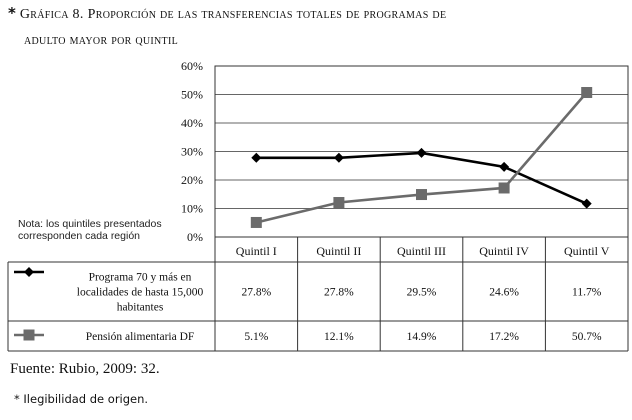 The image size is (632, 420). I want to click on data-label: 50.7%, so click(587, 337).